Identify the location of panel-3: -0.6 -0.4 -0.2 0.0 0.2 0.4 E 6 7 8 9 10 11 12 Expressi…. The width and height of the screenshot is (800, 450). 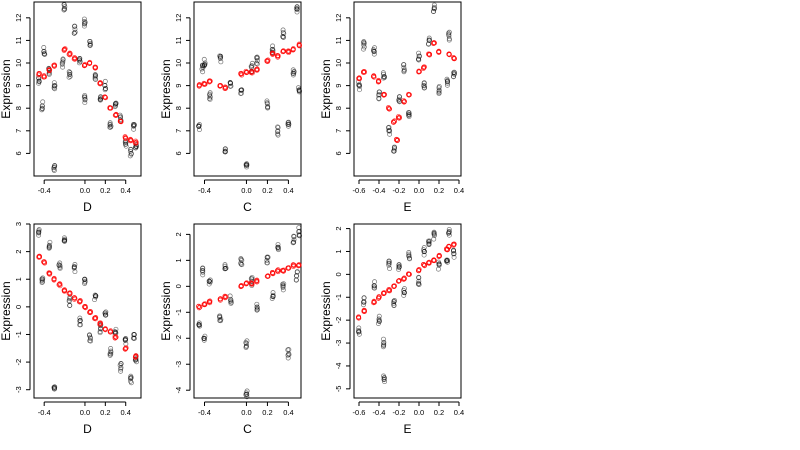
(391, 107).